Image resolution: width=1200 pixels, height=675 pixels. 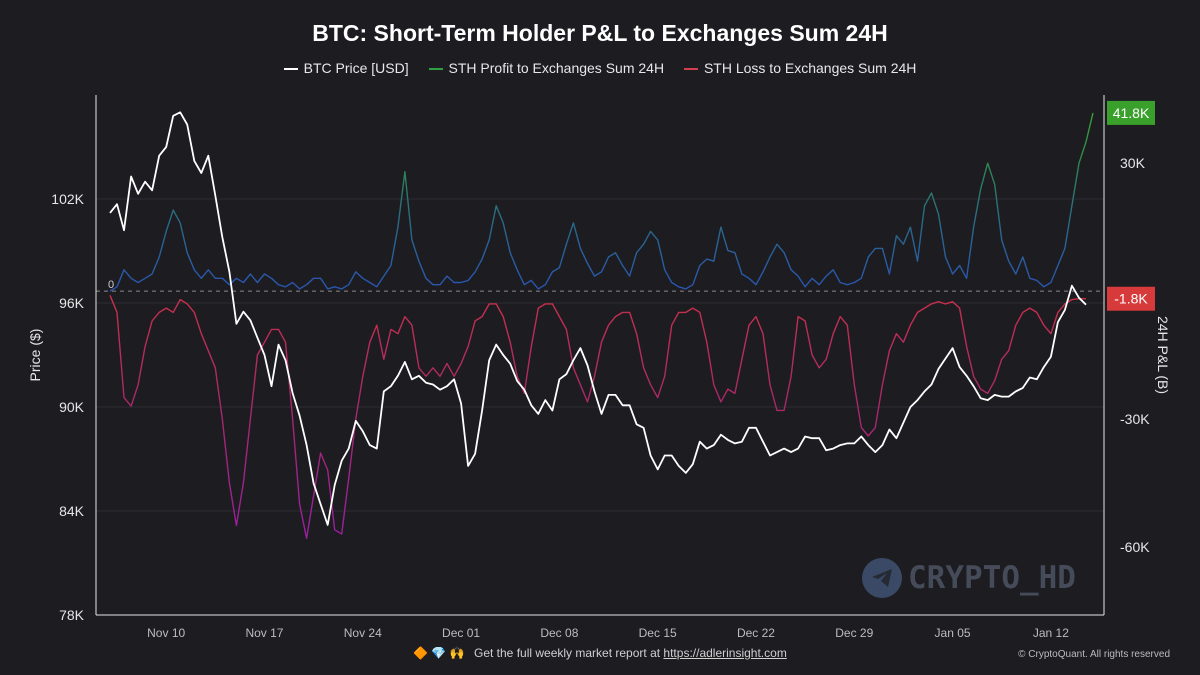 I want to click on footer-link: https://adlerinsight.com, so click(x=725, y=653).